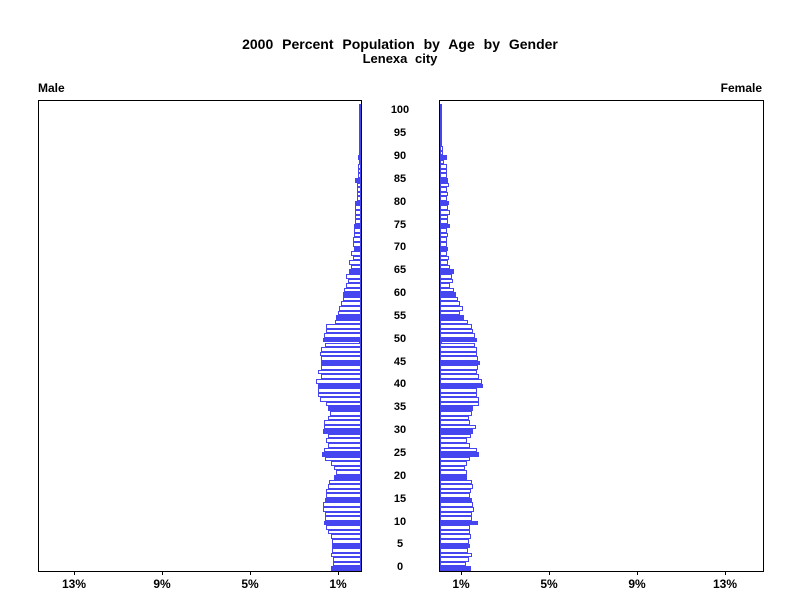 Image resolution: width=800 pixels, height=600 pixels. I want to click on age-tick-label: 90, so click(400, 155).